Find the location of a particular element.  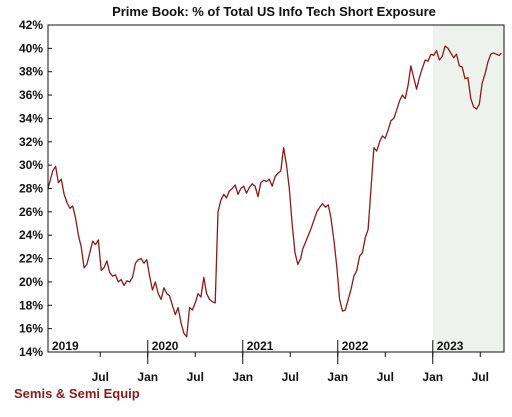

footer-label: Semis & Semi Equip is located at coordinates (77, 393).